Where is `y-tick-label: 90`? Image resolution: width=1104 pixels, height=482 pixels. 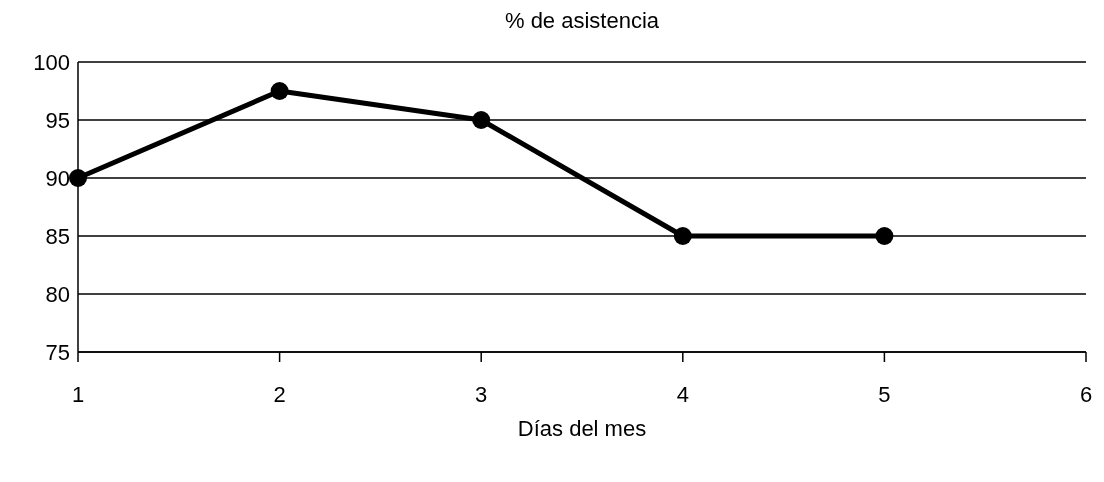
y-tick-label: 90 is located at coordinates (57, 178).